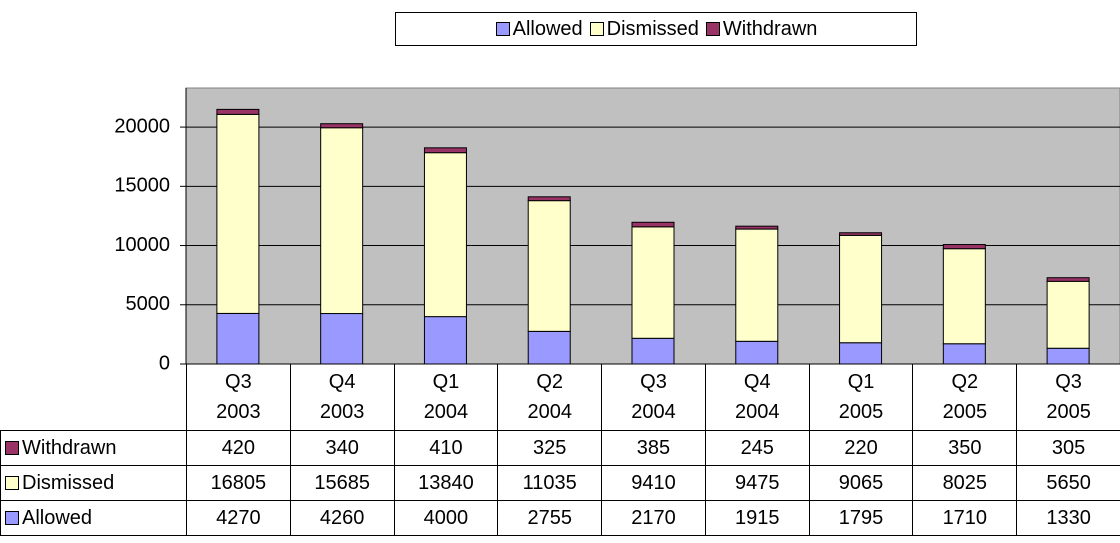 This screenshot has width=1120, height=543. I want to click on table-cell: 9065, so click(861, 483).